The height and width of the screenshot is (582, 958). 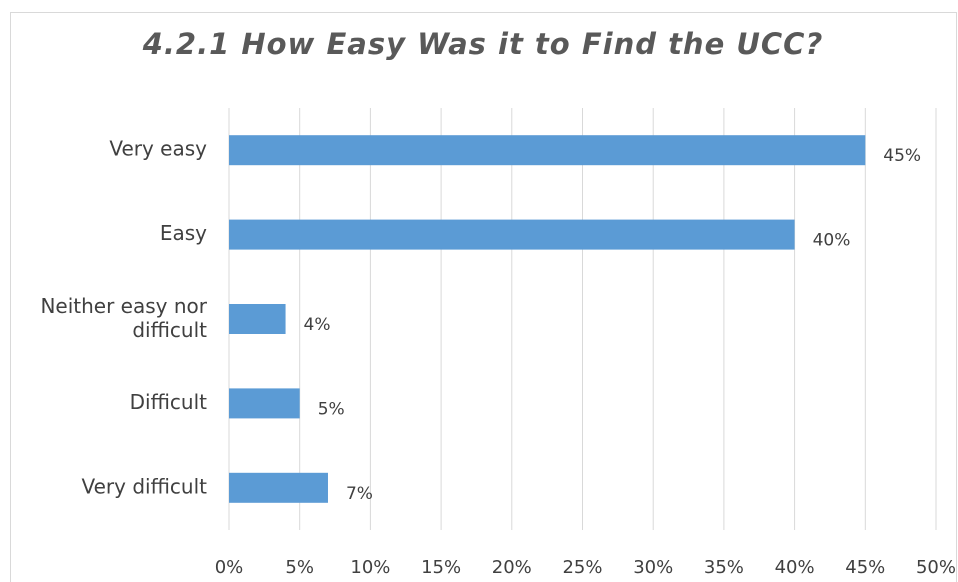 What do you see at coordinates (653, 567) in the screenshot?
I see `x-tick-label: 30%` at bounding box center [653, 567].